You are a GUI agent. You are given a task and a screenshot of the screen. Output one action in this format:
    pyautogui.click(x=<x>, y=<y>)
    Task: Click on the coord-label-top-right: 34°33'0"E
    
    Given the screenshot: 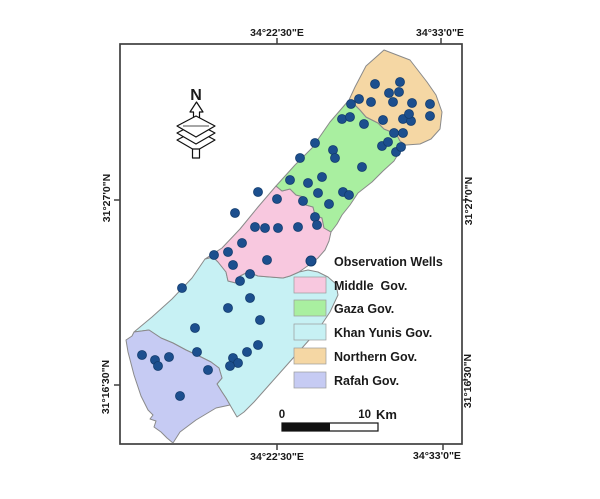 What is the action you would take?
    pyautogui.click(x=440, y=33)
    